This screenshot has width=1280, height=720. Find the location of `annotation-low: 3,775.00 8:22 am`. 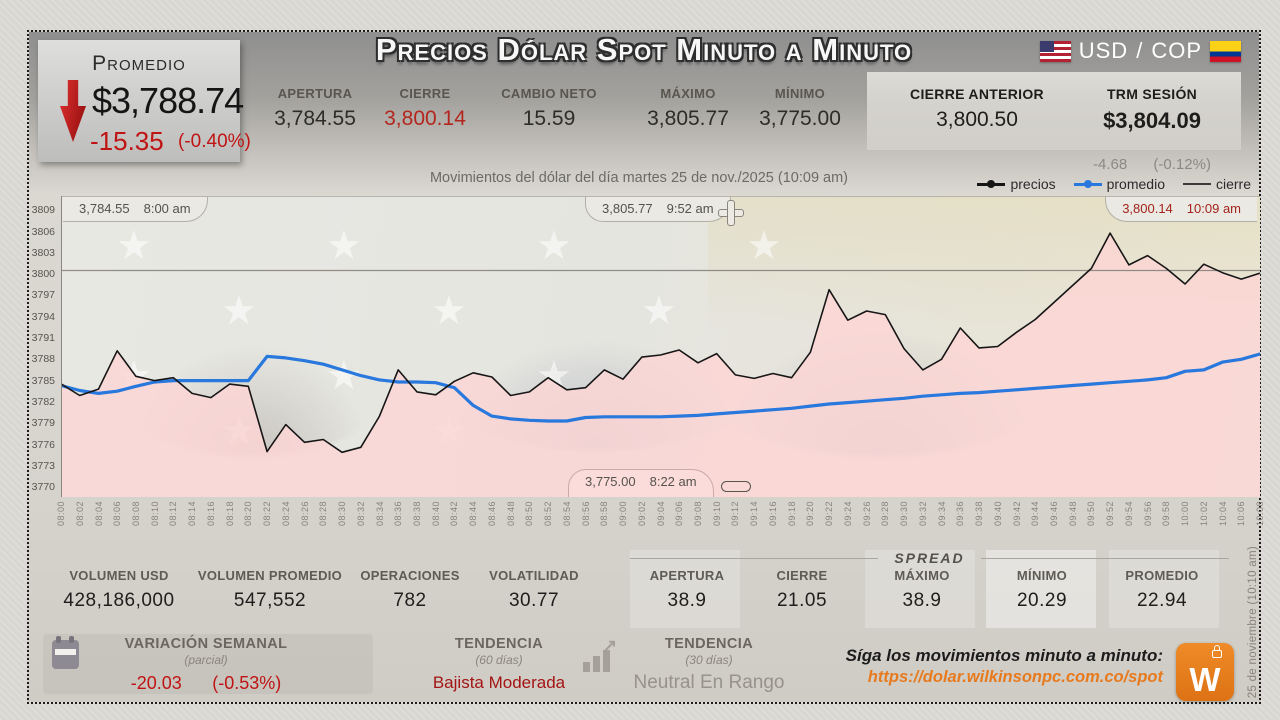

annotation-low: 3,775.00 8:22 am is located at coordinates (641, 483).